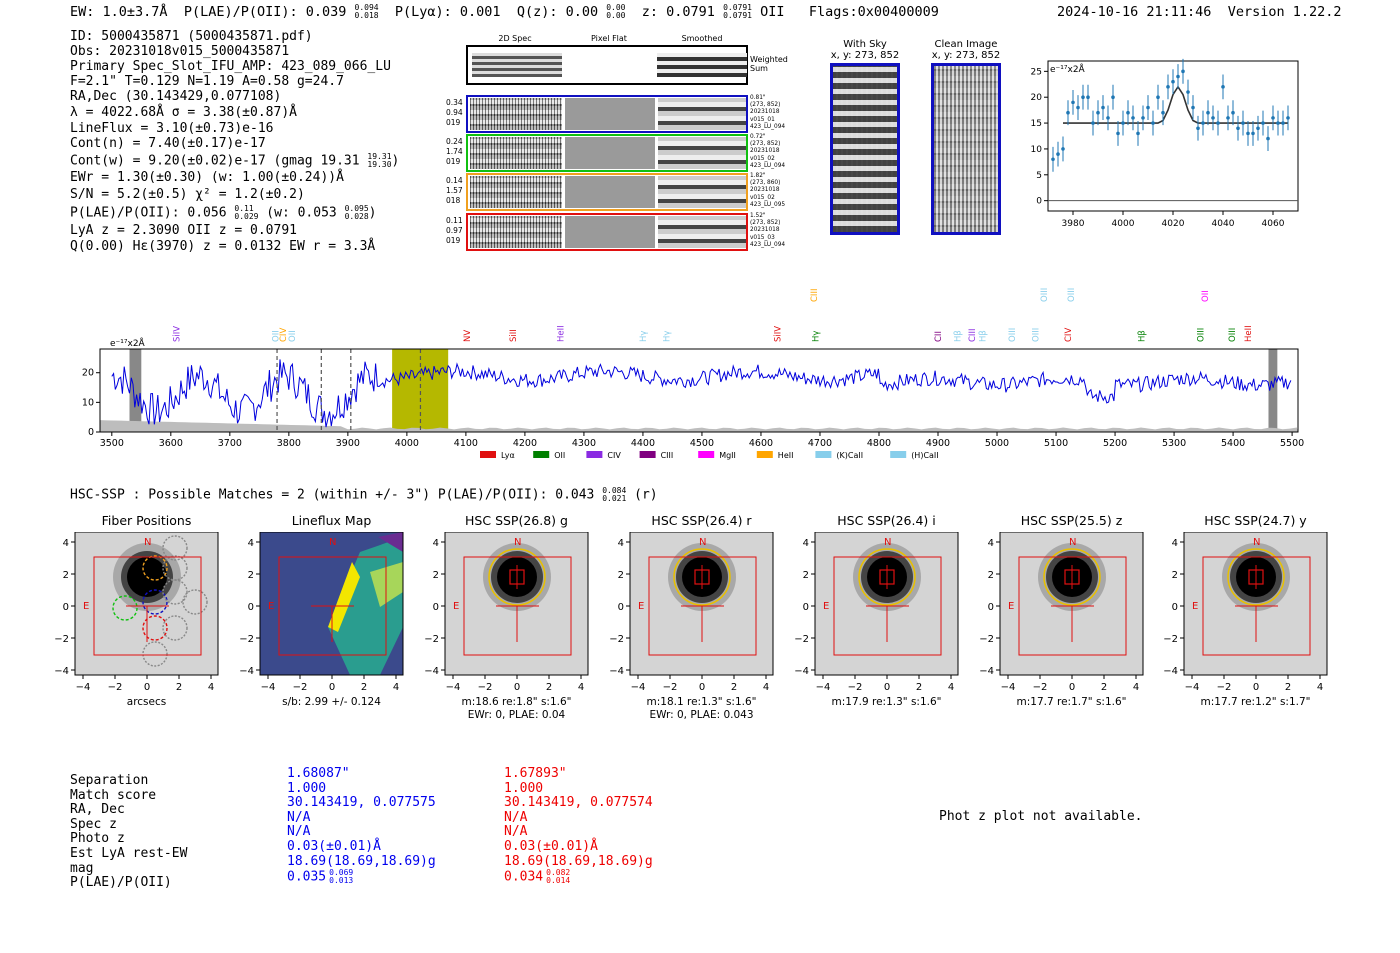  What do you see at coordinates (488, 454) in the screenshot?
I see `full-legend-swatch` at bounding box center [488, 454].